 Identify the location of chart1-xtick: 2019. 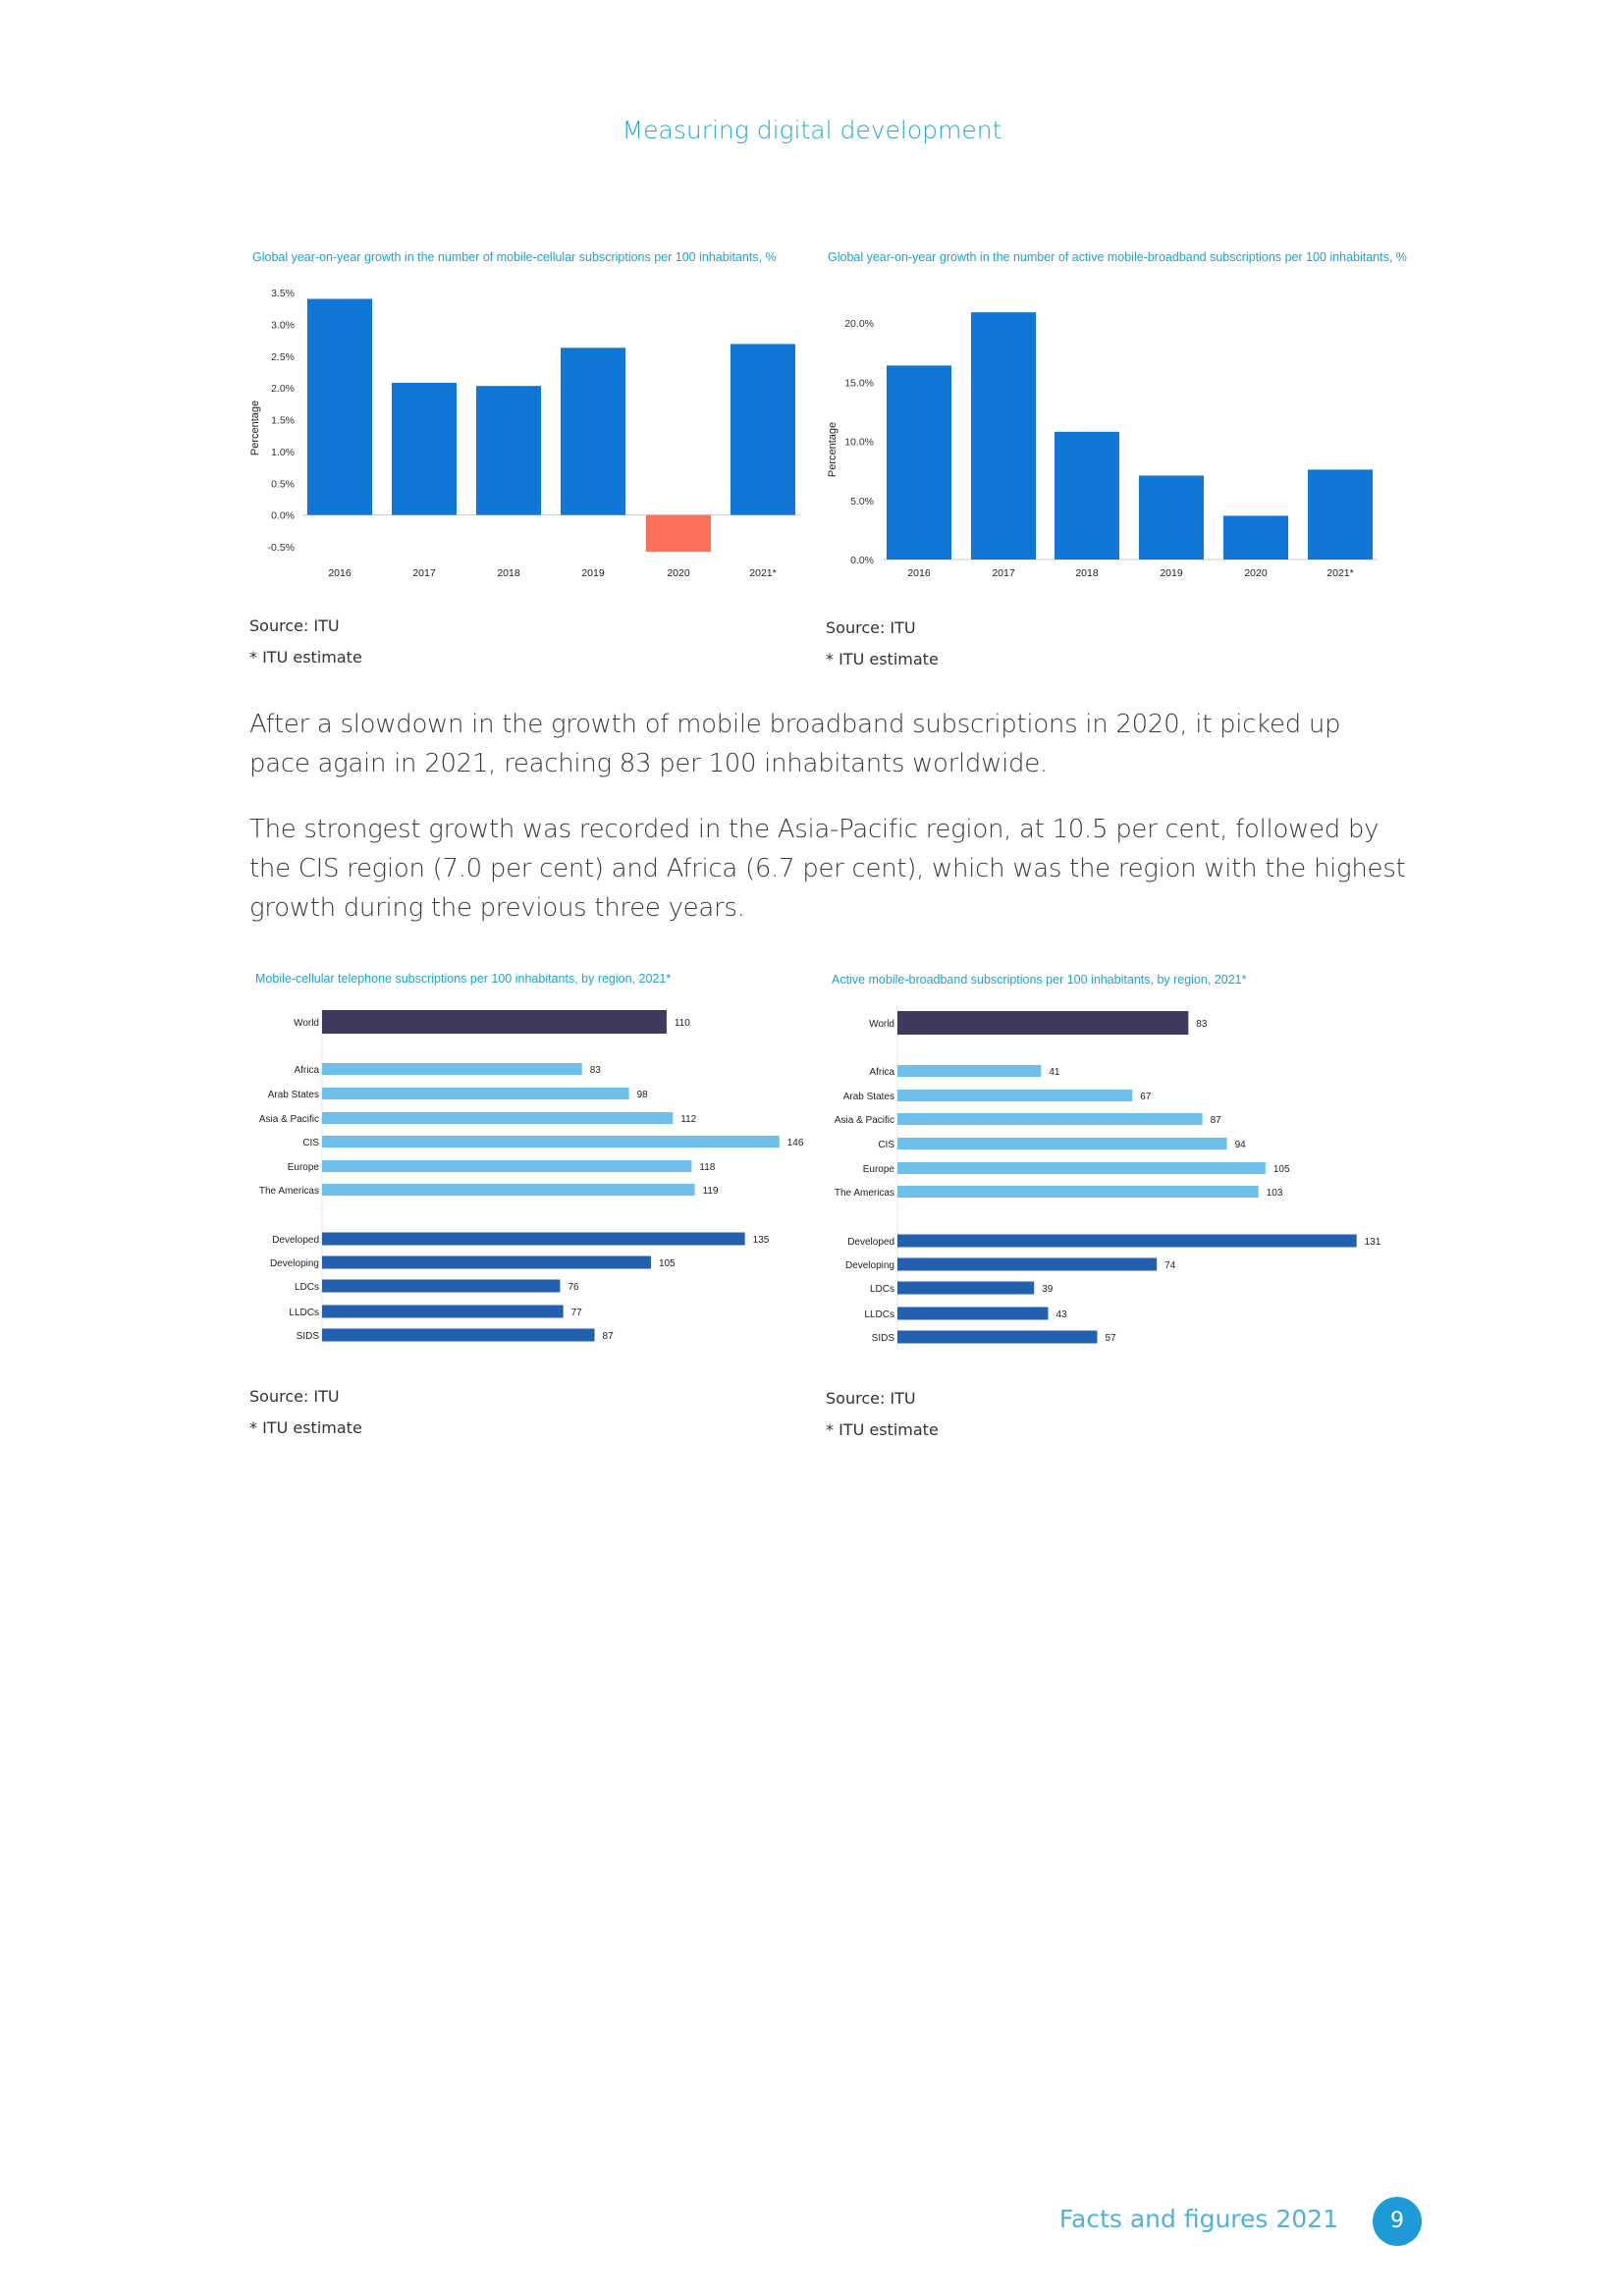
(593, 573).